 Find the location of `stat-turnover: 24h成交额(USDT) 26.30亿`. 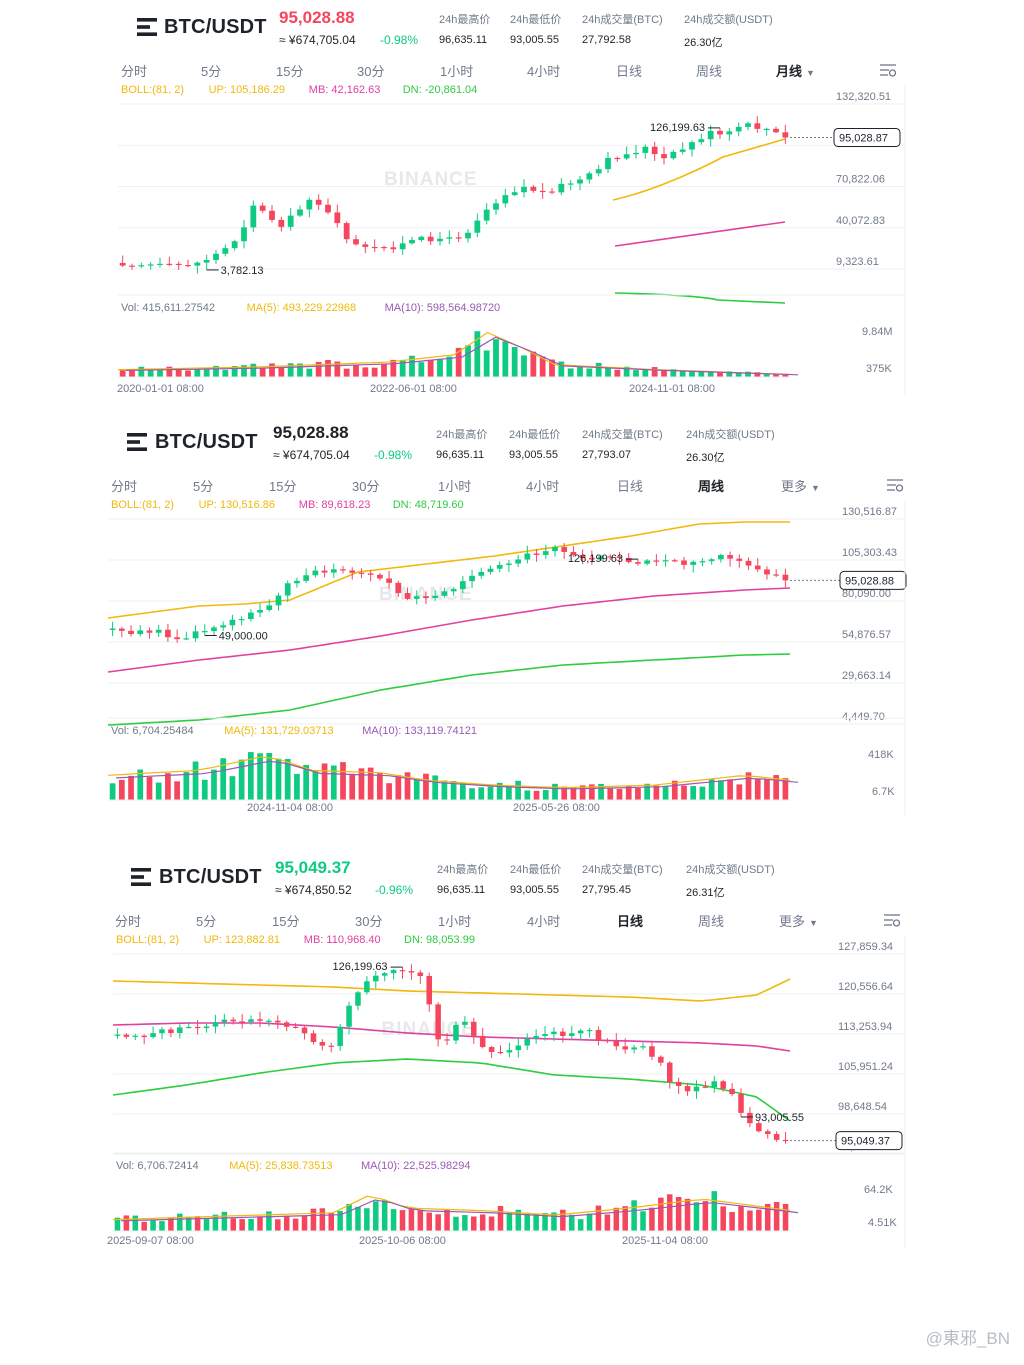

stat-turnover: 24h成交额(USDT) 26.30亿 is located at coordinates (730, 446).